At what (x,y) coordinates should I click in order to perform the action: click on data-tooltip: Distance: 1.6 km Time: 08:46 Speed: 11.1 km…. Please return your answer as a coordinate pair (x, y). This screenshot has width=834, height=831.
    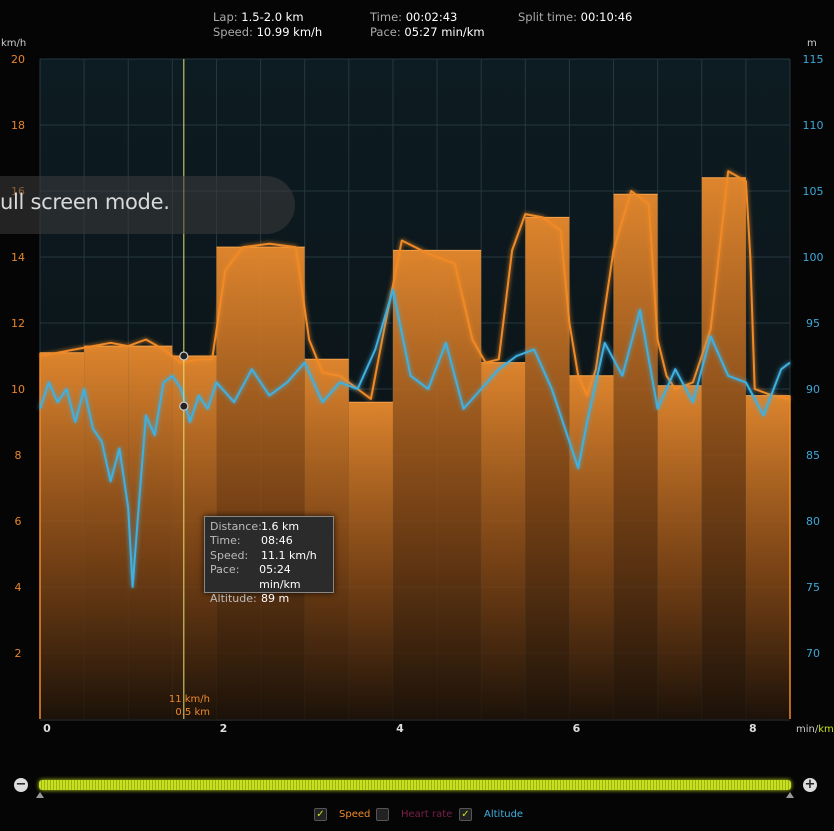
    Looking at the image, I should click on (269, 560).